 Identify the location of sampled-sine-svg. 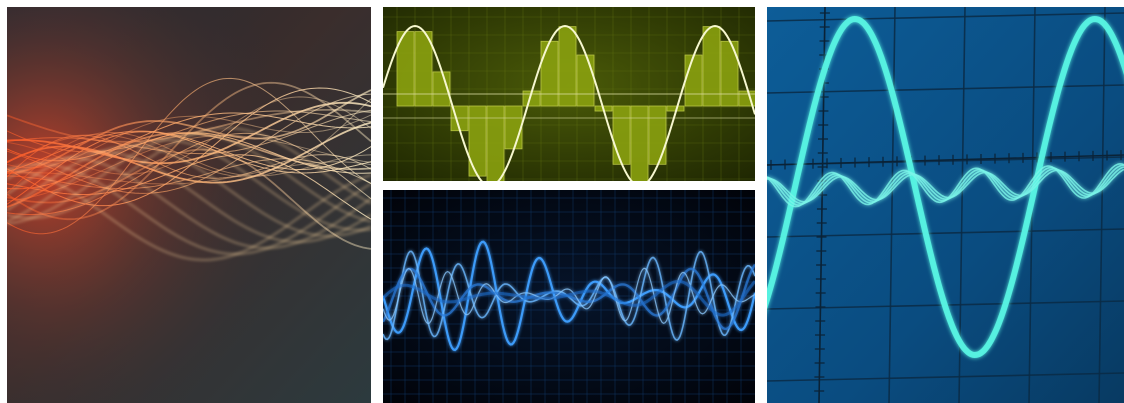
(569, 94).